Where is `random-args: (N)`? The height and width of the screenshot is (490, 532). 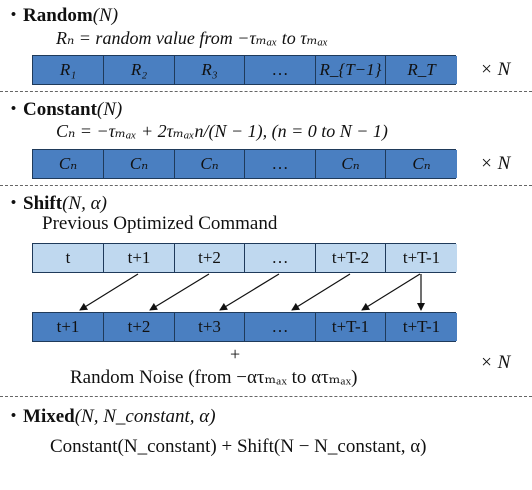 random-args: (N) is located at coordinates (105, 15).